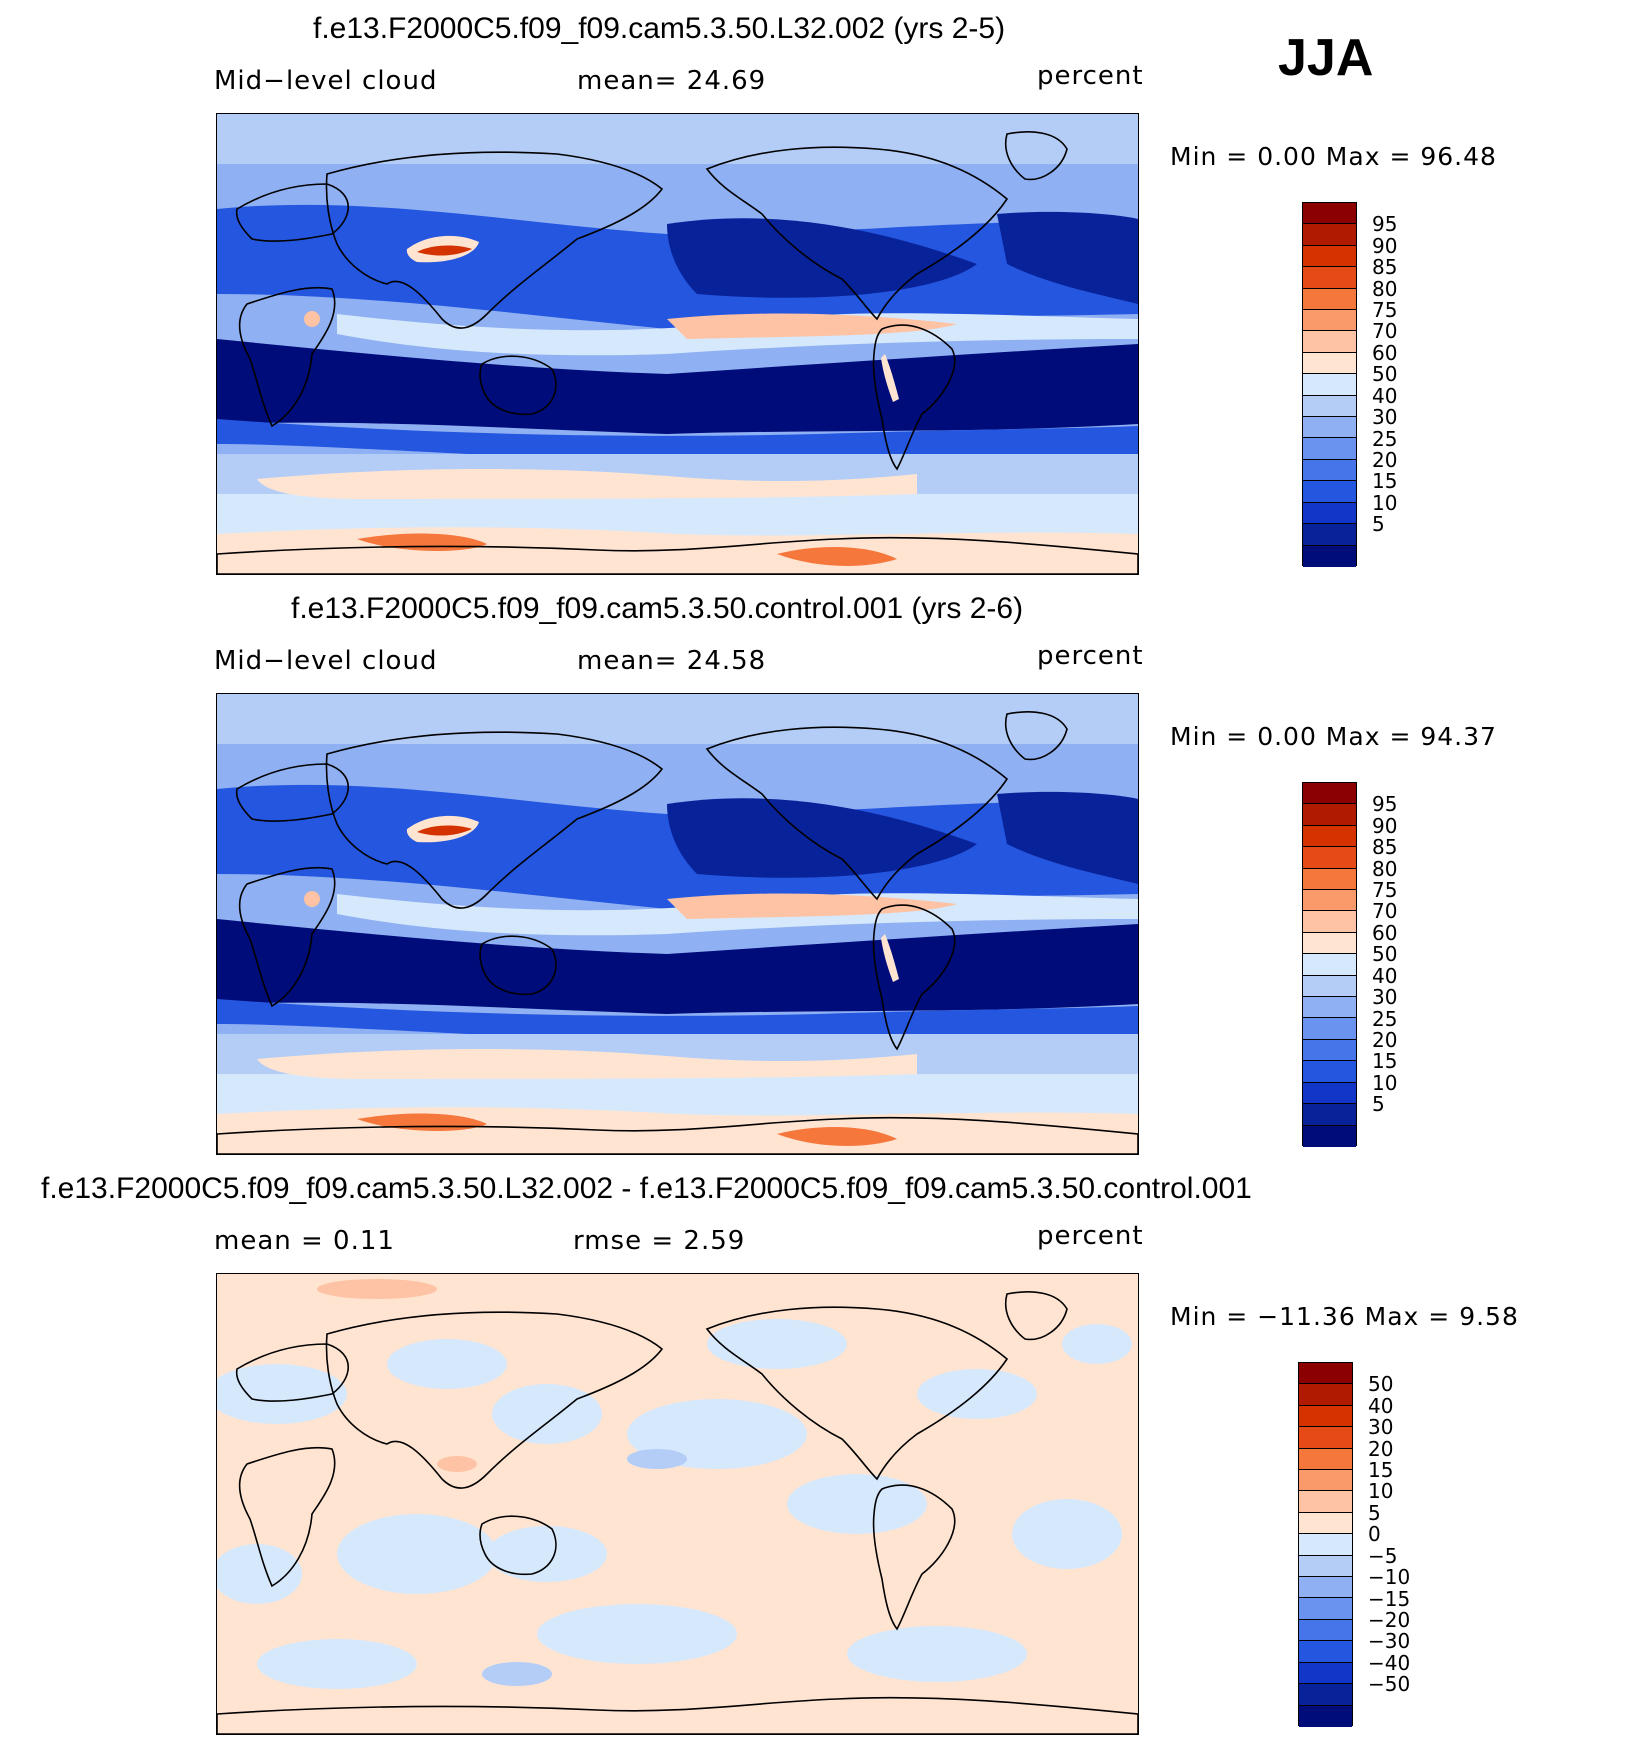 The image size is (1649, 1752). I want to click on colorbar-tick-label: 95, so click(1385, 804).